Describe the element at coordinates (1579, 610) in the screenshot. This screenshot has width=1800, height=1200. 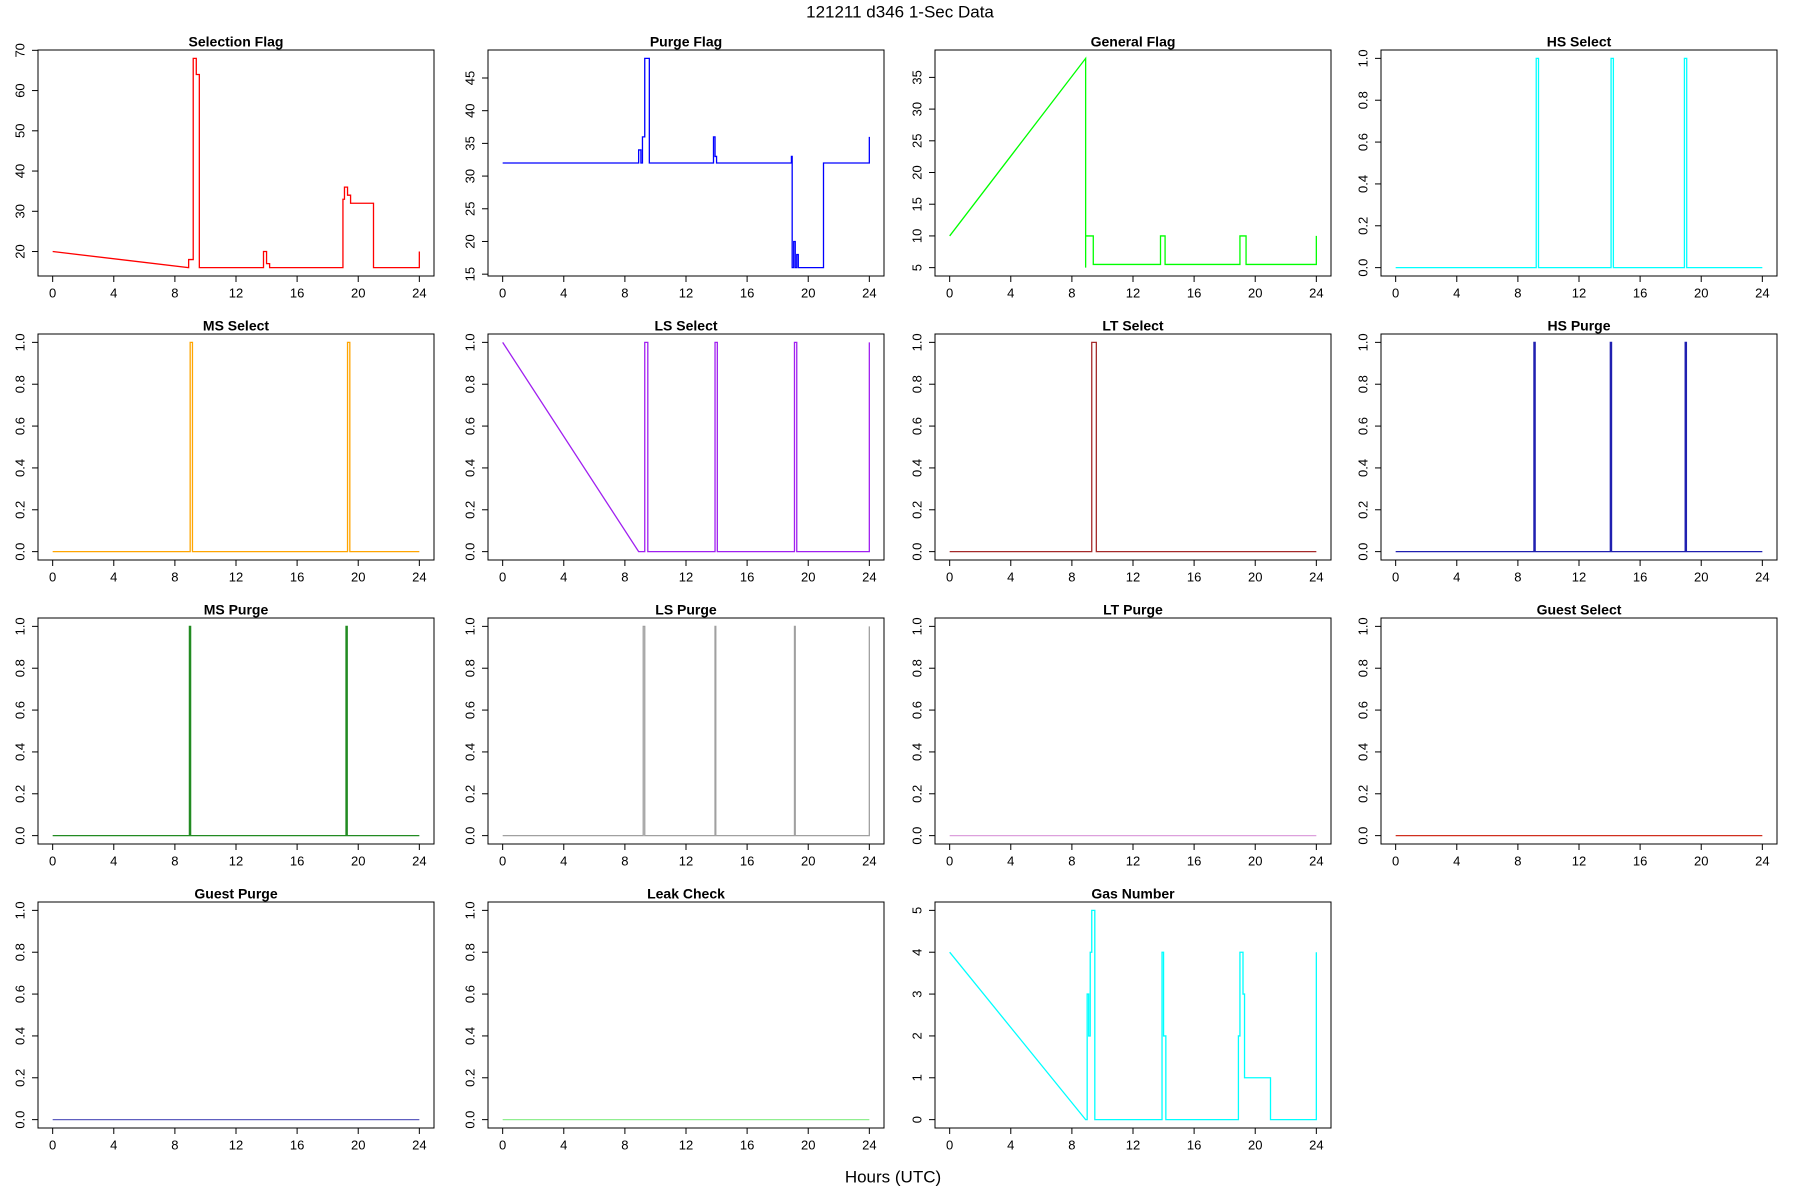
I see `panel-title: Guest Select` at that location.